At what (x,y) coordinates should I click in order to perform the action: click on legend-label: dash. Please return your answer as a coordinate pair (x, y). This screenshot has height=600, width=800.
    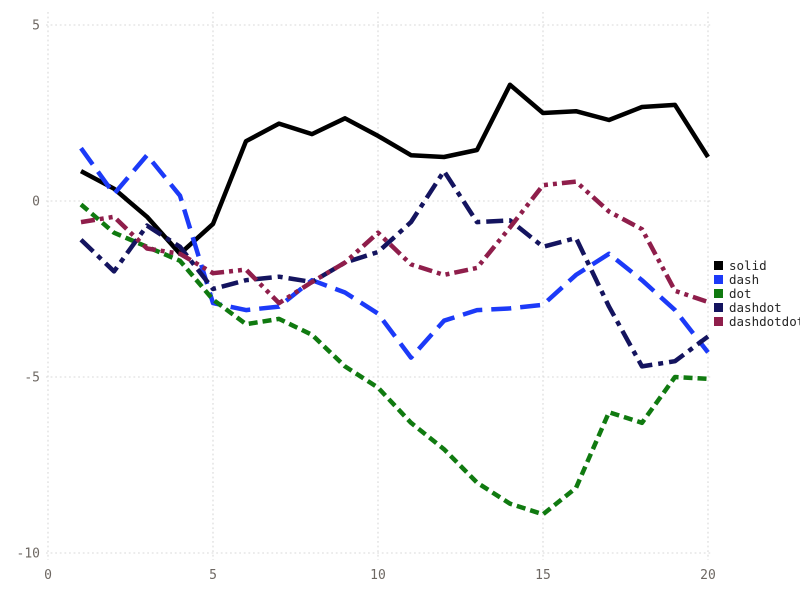
    Looking at the image, I should click on (744, 279).